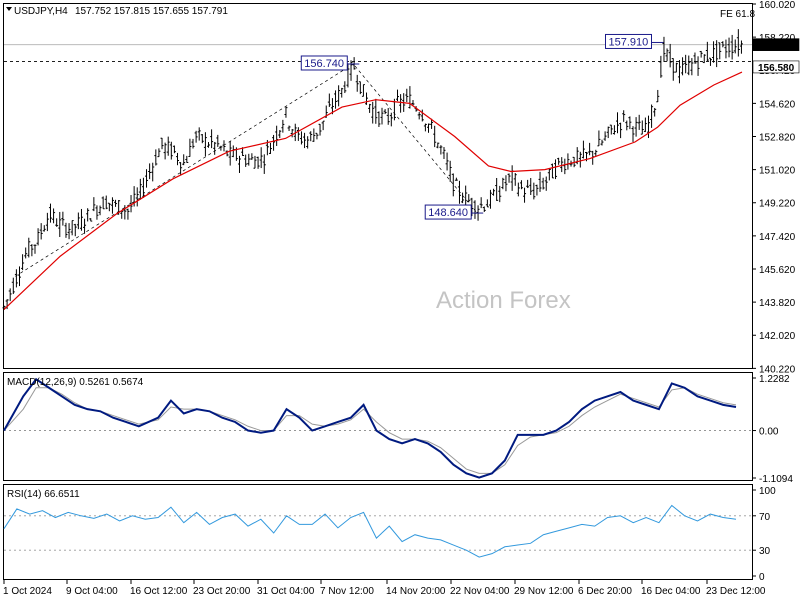 Image resolution: width=800 pixels, height=600 pixels. Describe the element at coordinates (92, 591) in the screenshot. I see `time-axis-label: 9 Oct 04:00` at that location.